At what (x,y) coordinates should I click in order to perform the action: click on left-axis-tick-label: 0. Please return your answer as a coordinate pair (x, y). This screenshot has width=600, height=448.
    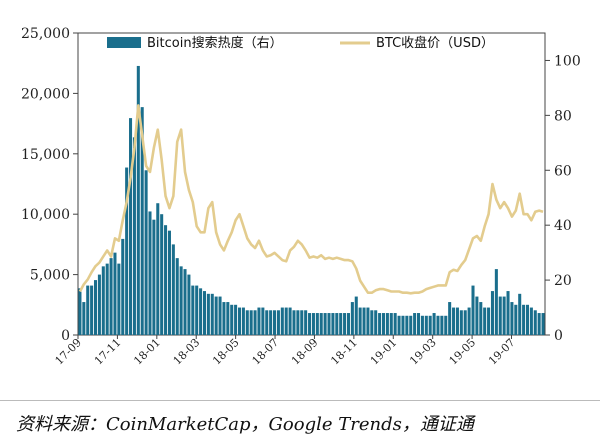
    Looking at the image, I should click on (65, 336).